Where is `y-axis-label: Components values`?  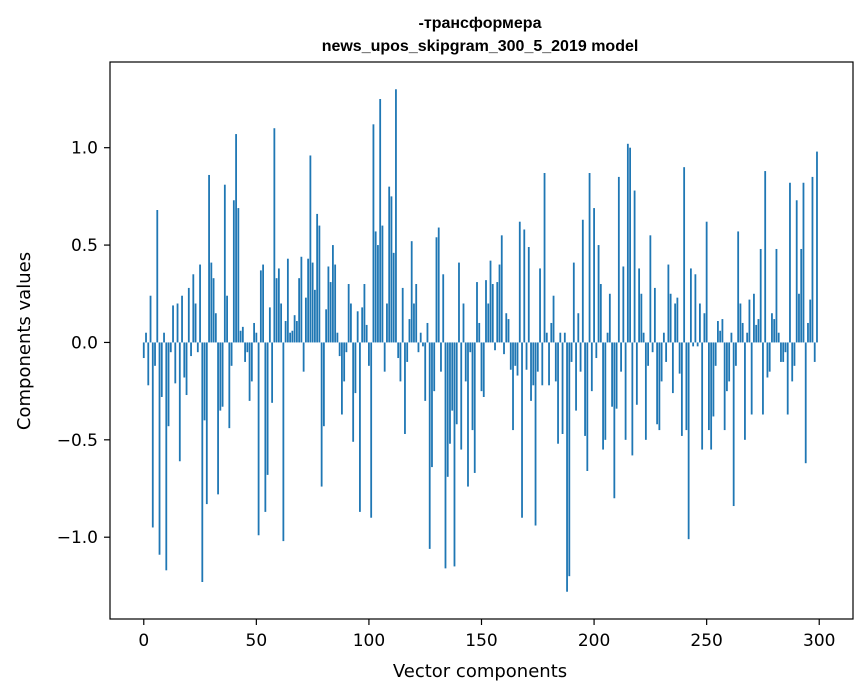
y-axis-label: Components values is located at coordinates (24, 341).